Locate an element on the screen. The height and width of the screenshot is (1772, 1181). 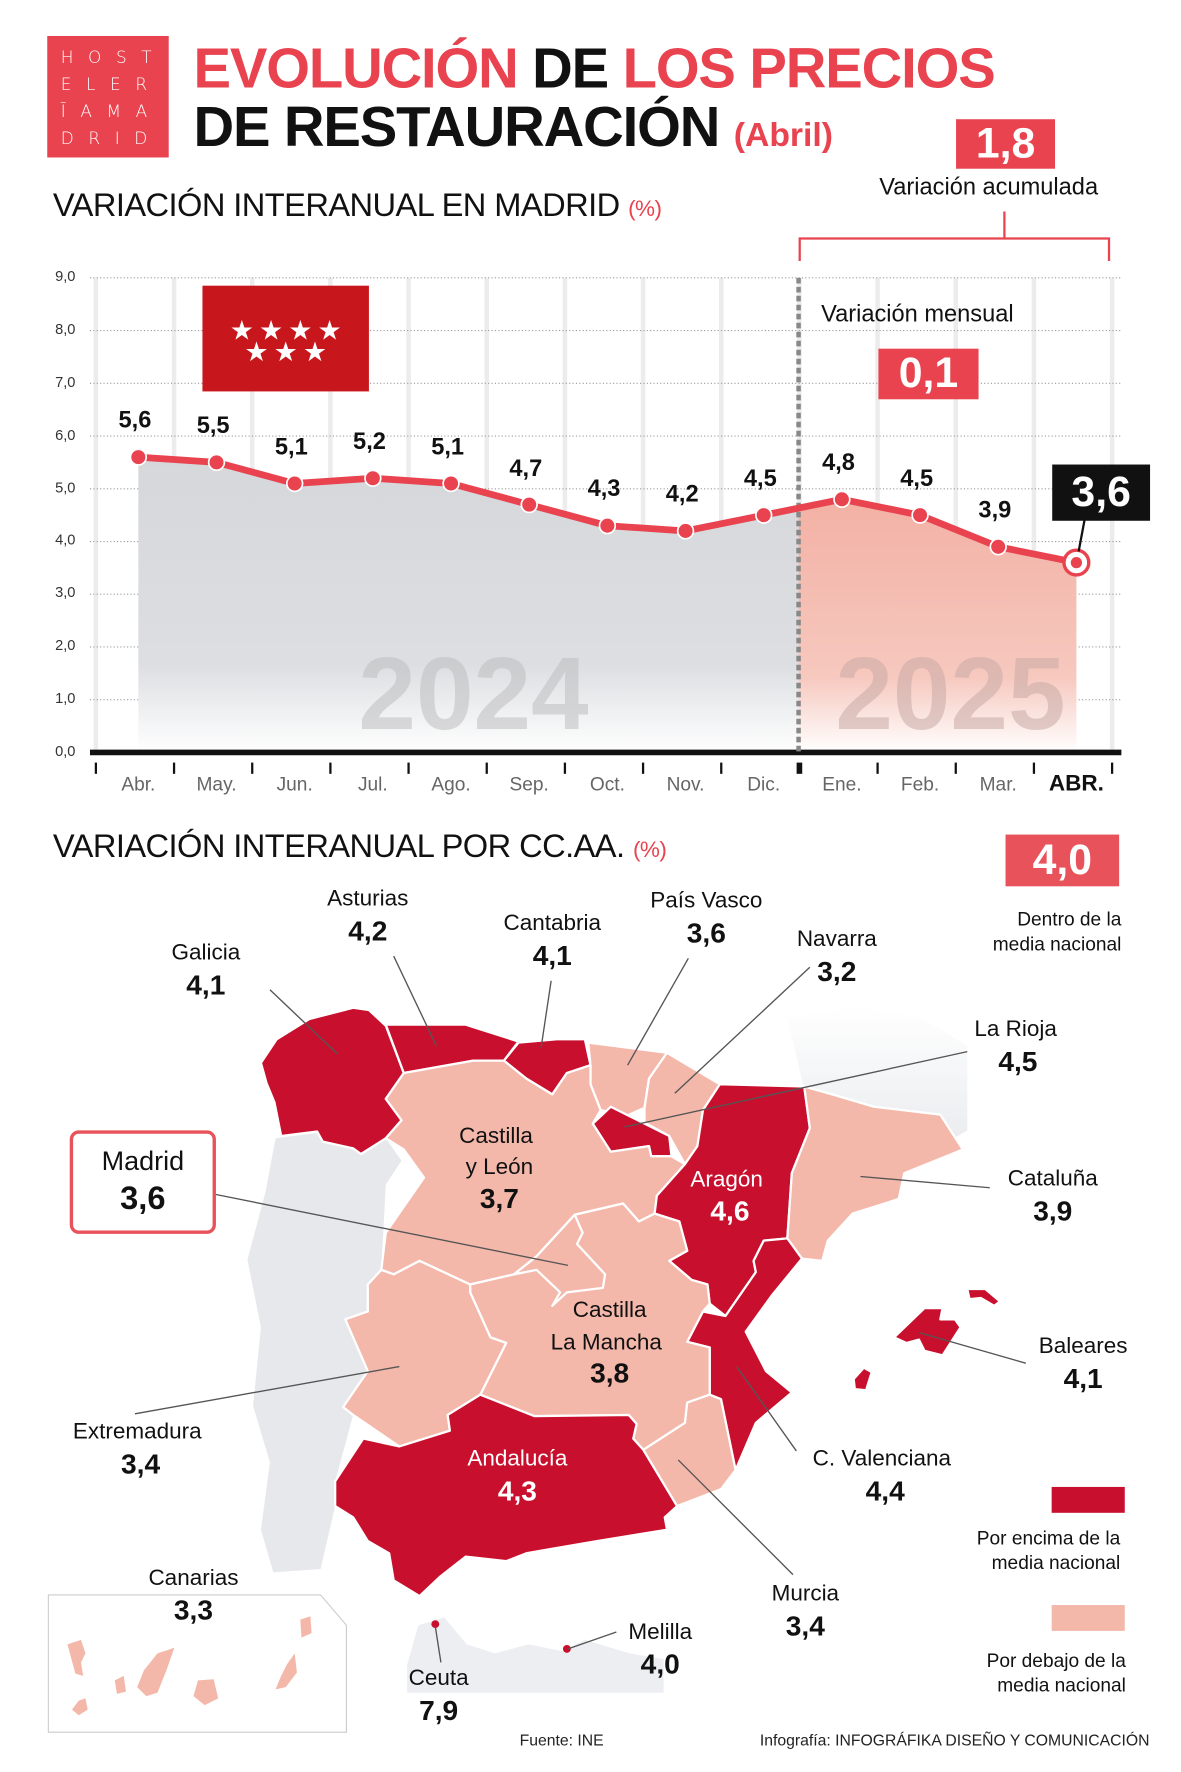
region-name-andalucia: Andalucía is located at coordinates (517, 1459).